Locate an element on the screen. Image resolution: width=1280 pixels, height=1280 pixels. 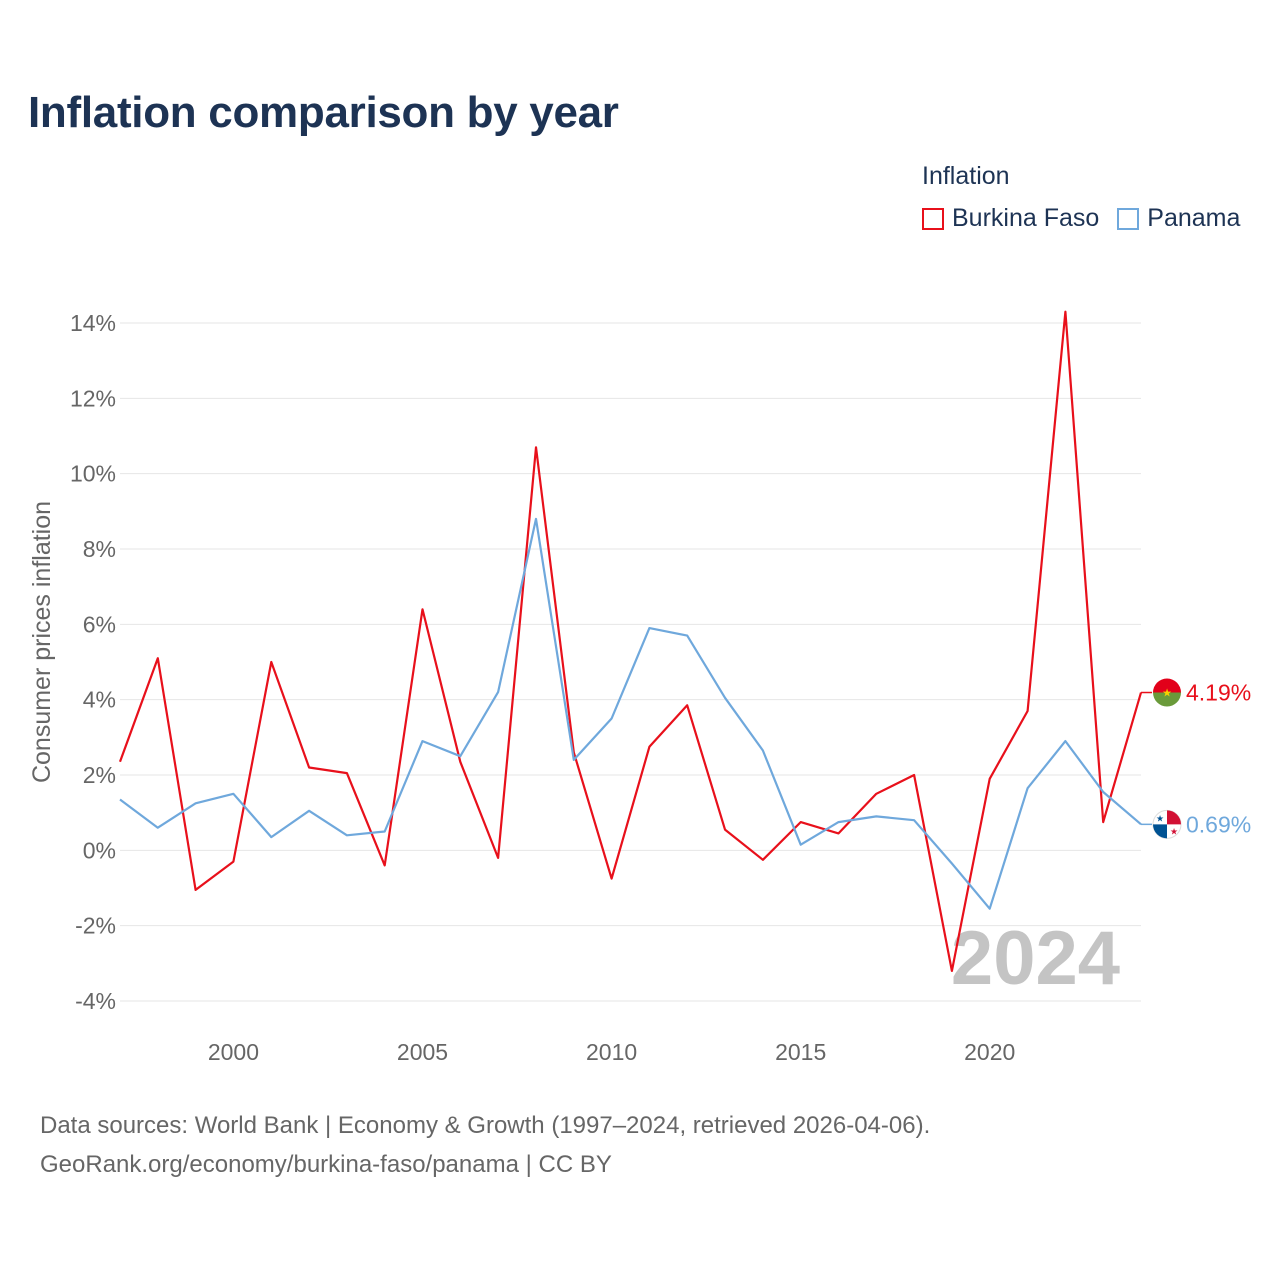
x-axis-ticks: 2000 2005 2010 2015 2020 is located at coordinates (611, 1052).